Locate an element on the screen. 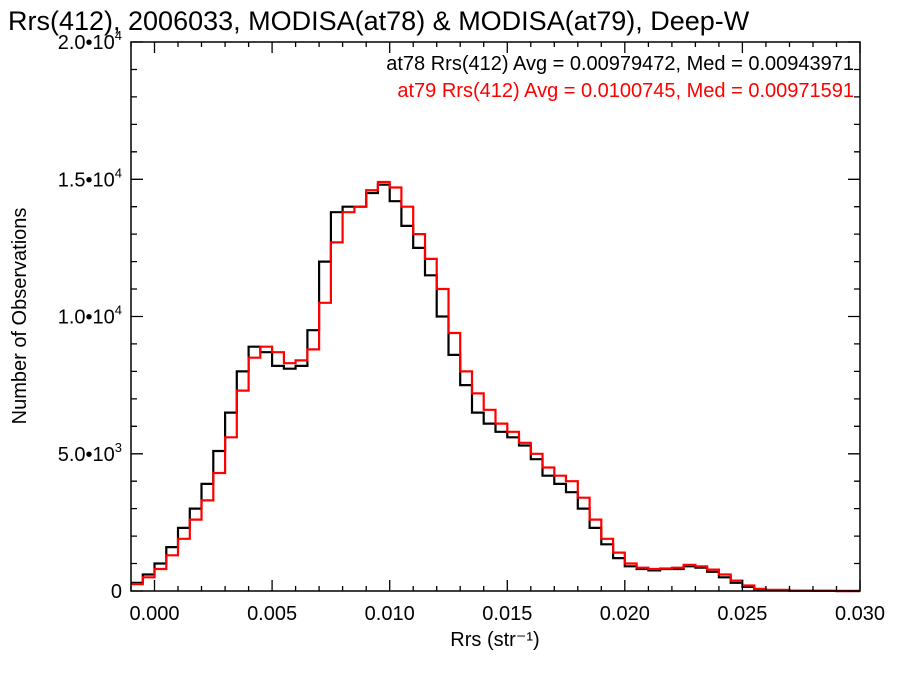  x-tick-label: 0.000 is located at coordinates (154, 614).